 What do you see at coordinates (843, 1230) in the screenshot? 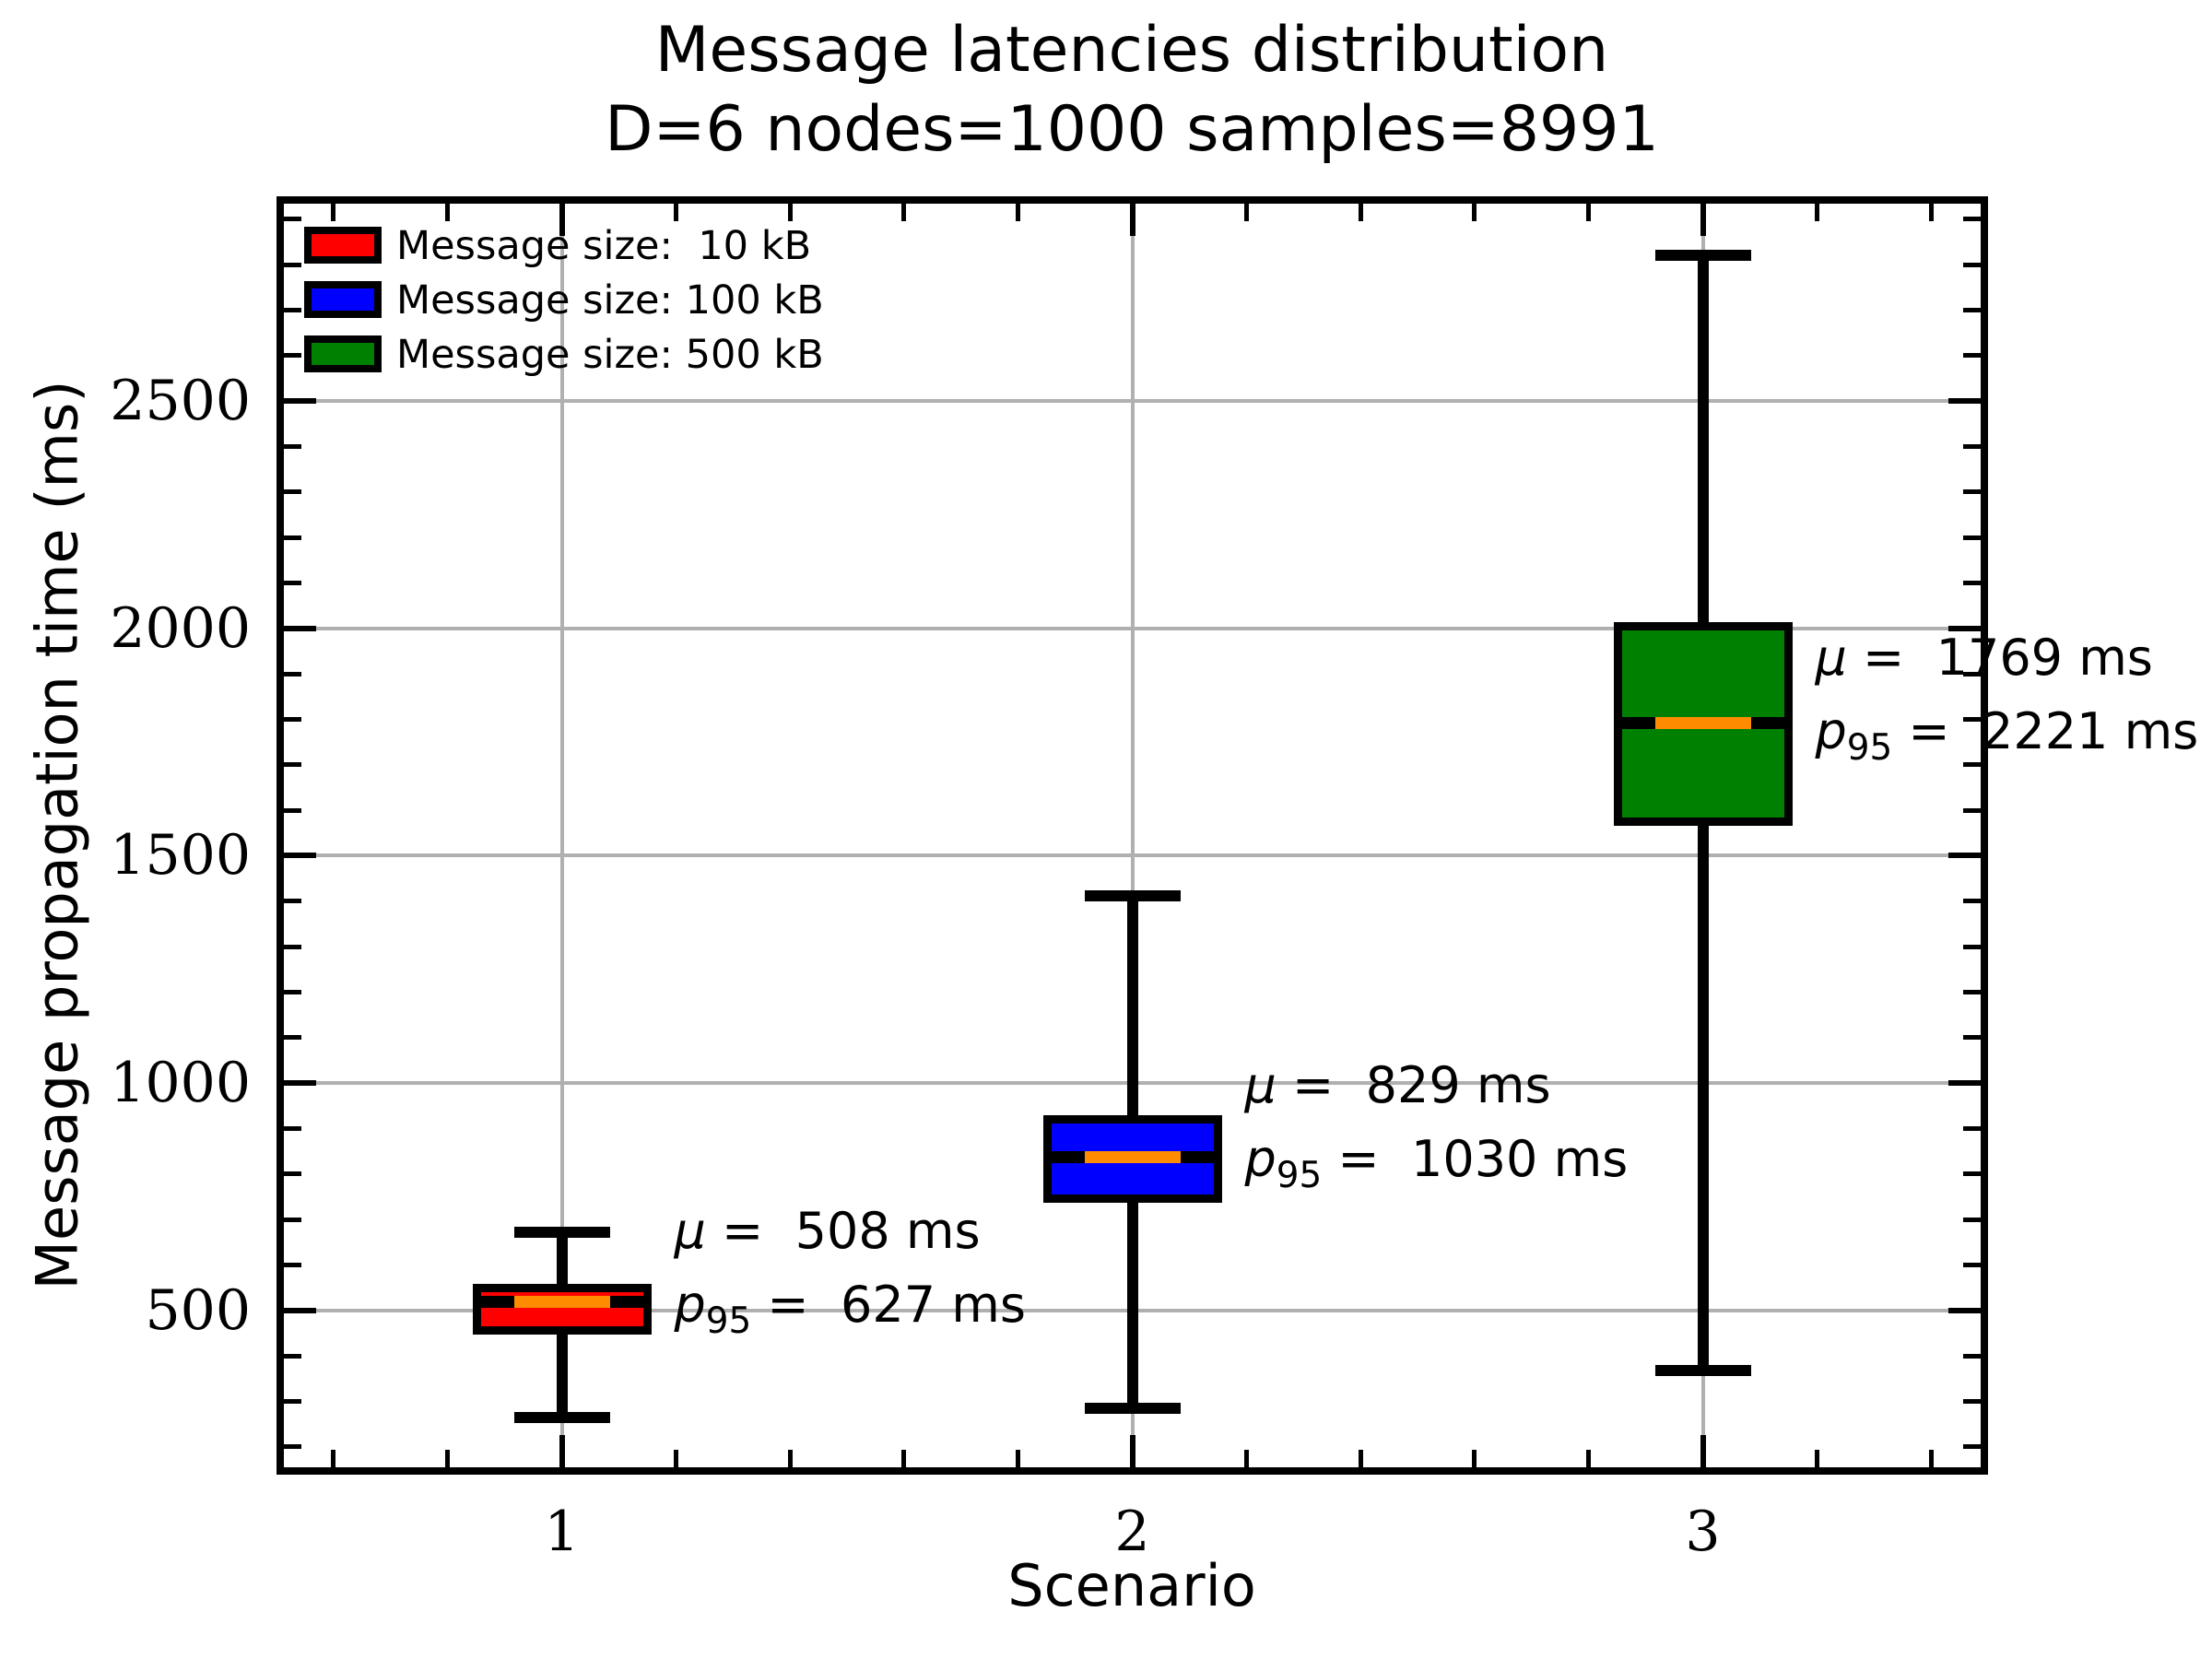
I see `mean-value: = 508 ms` at bounding box center [843, 1230].